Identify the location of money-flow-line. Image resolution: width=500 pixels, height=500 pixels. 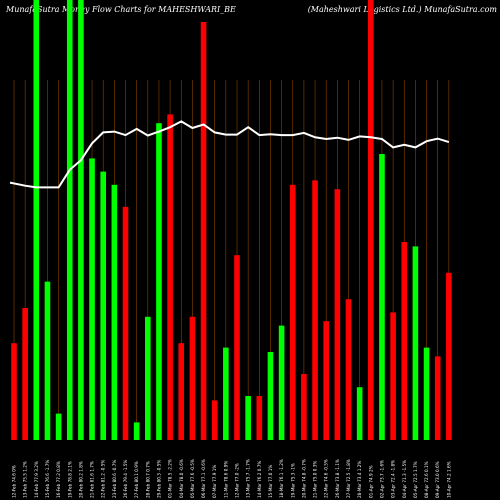
(229, 154).